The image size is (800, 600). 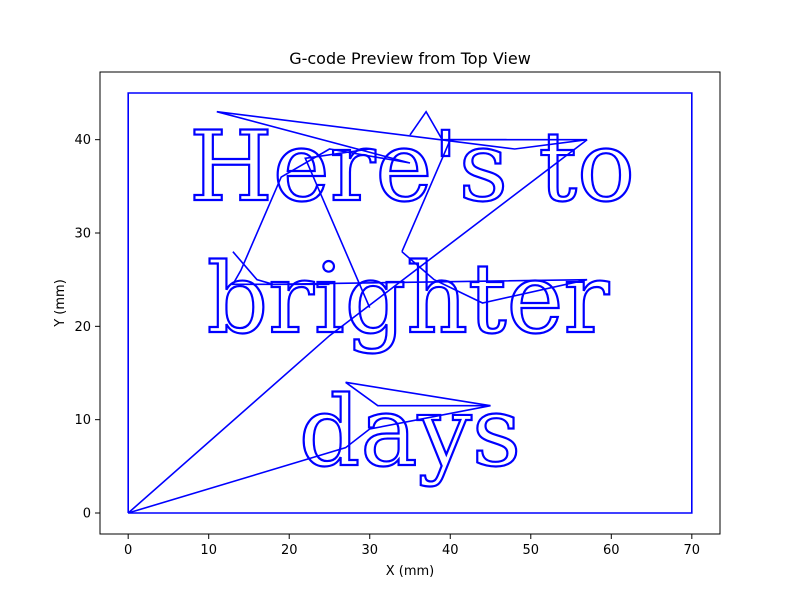 I want to click on x-tick-label: 20, so click(x=289, y=550).